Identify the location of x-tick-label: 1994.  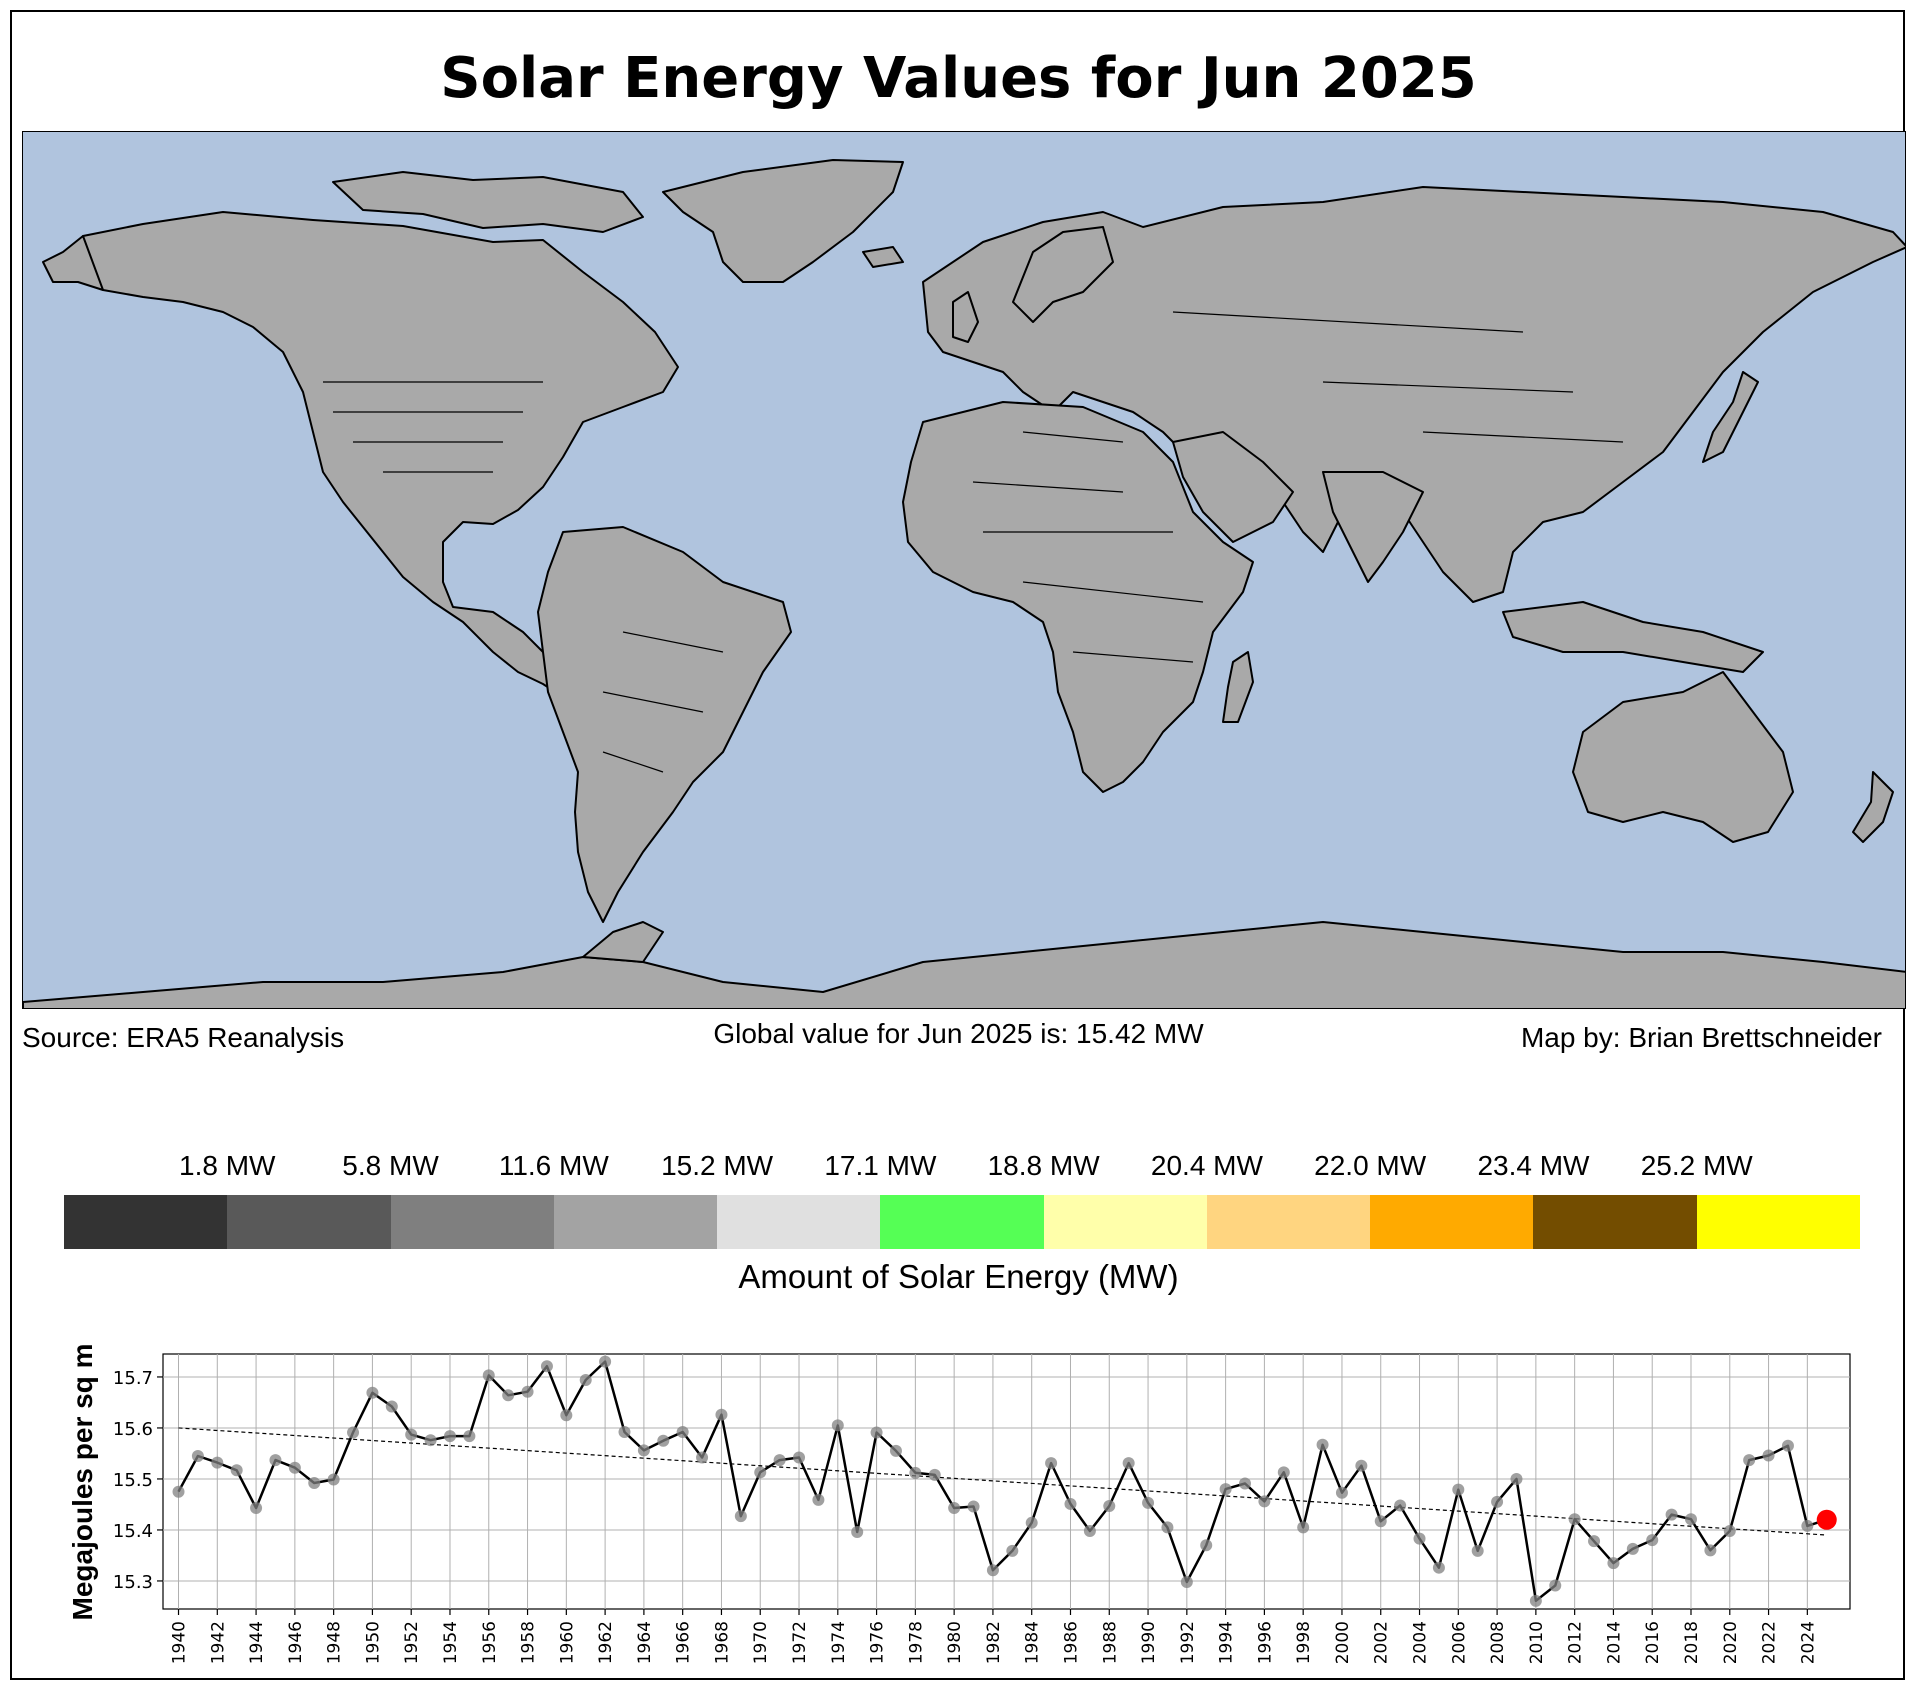
(1227, 1642).